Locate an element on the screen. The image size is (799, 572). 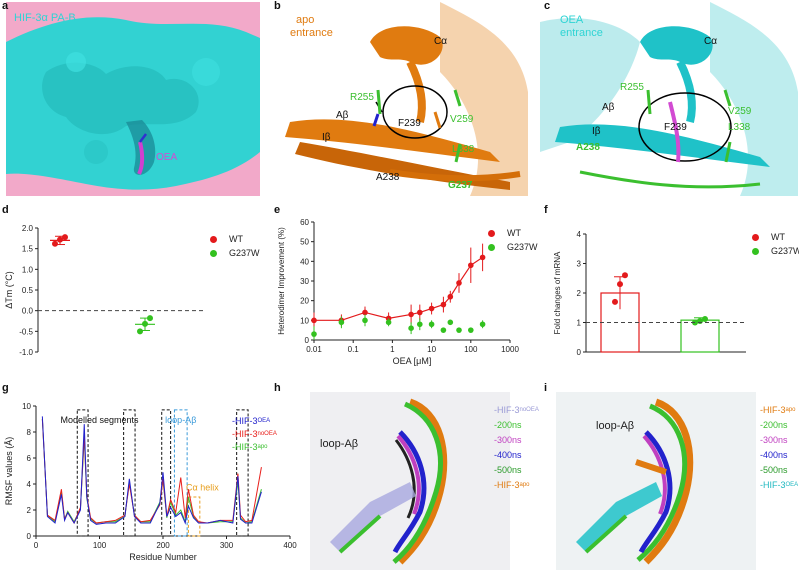
legend-label-wt: WT is located at coordinates (514, 233).